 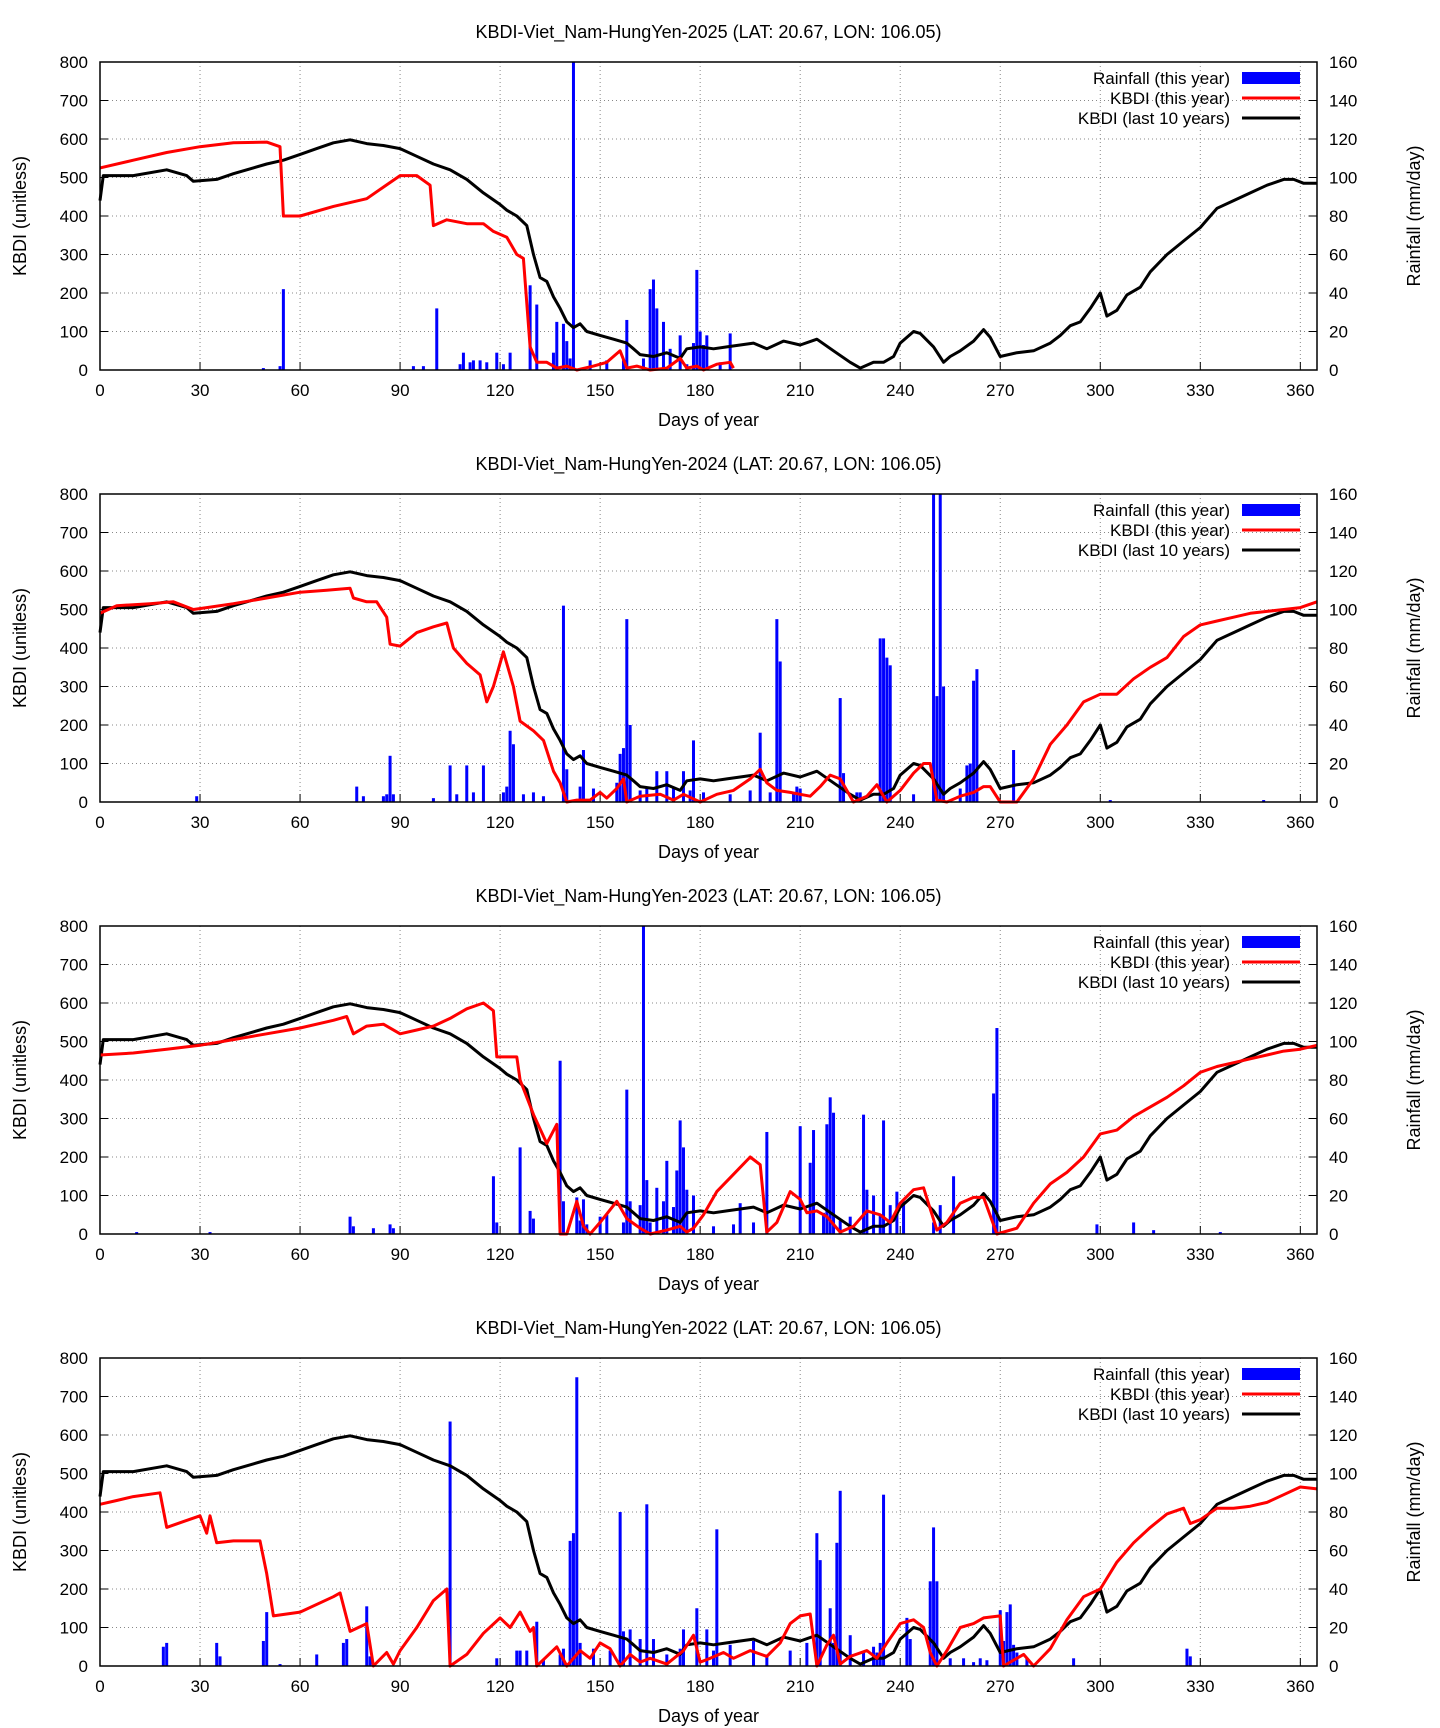 I want to click on y-tick-label: 500, so click(x=74, y=610).